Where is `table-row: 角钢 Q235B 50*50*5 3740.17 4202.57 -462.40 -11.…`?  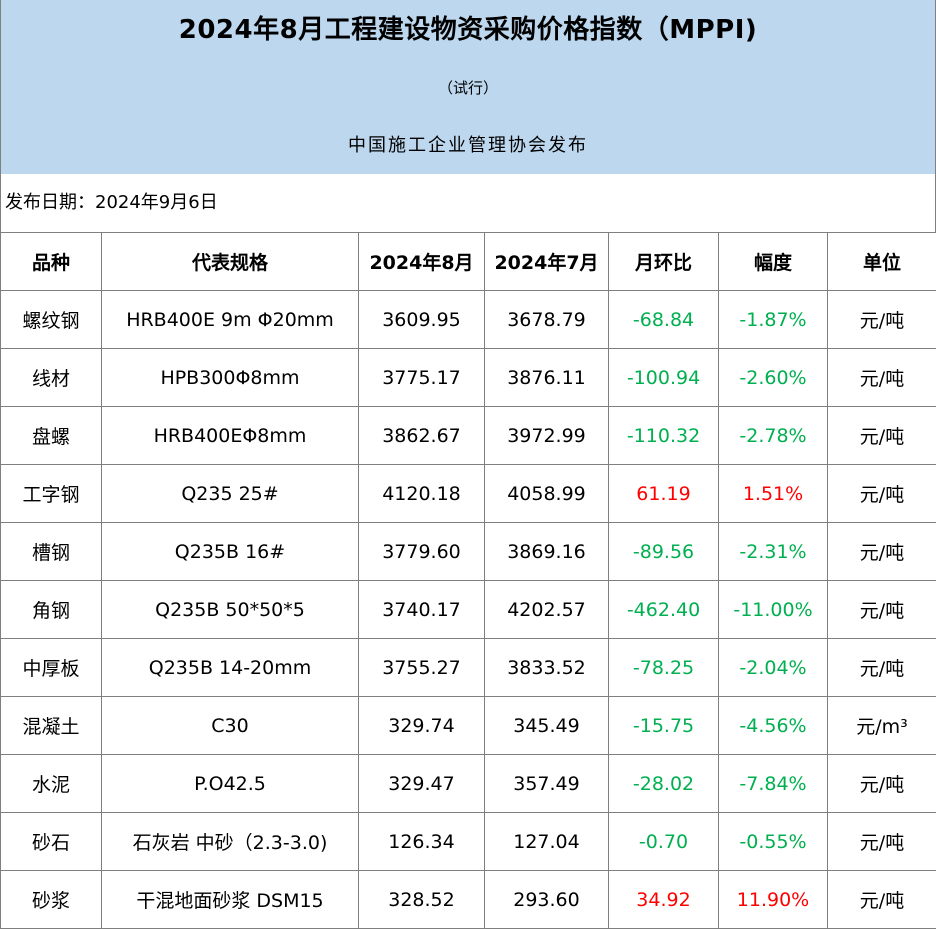
table-row: 角钢 Q235B 50*50*5 3740.17 4202.57 -462.40 -11.… is located at coordinates (468, 609).